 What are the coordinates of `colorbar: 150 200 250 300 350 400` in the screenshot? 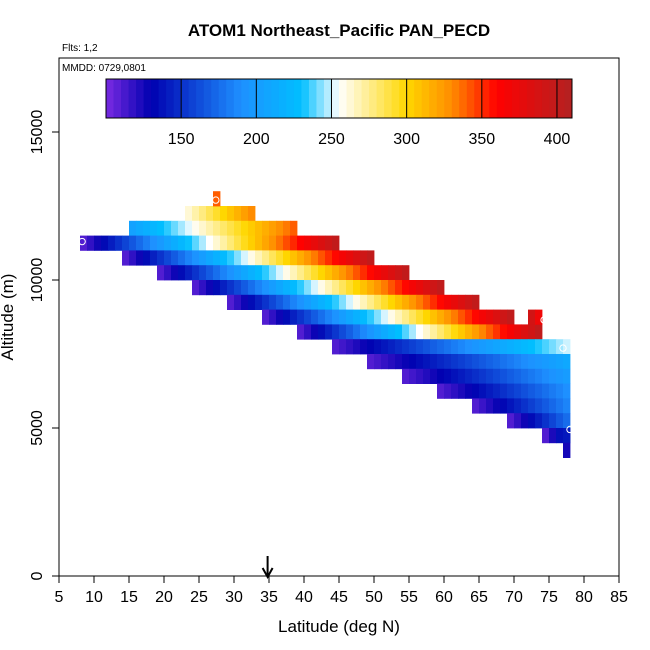 It's located at (339, 113).